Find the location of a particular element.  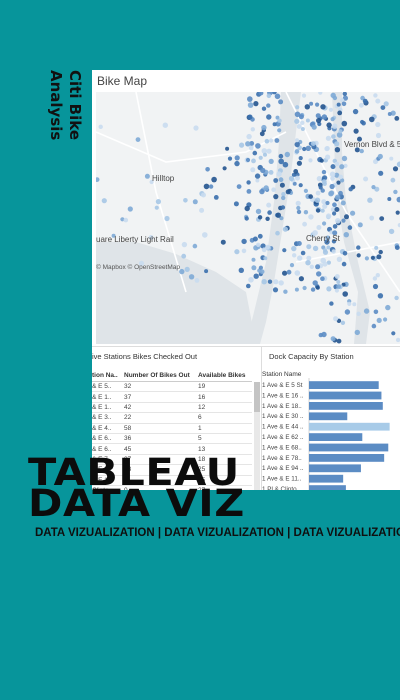

table-row: & E 3.. 22 6 is located at coordinates (172, 418).